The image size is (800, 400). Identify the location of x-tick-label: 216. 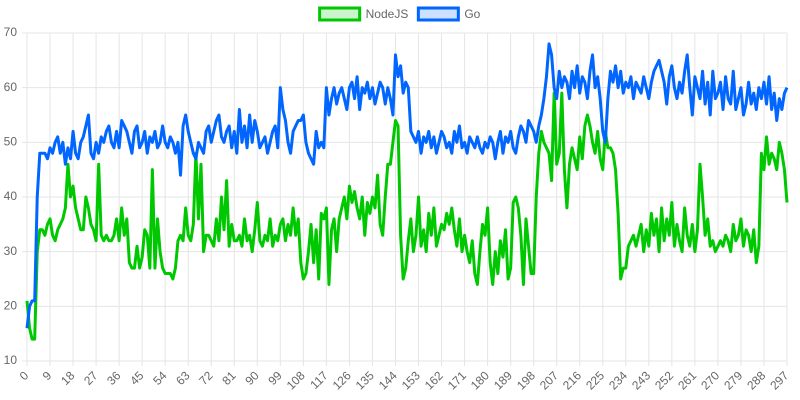
(572, 380).